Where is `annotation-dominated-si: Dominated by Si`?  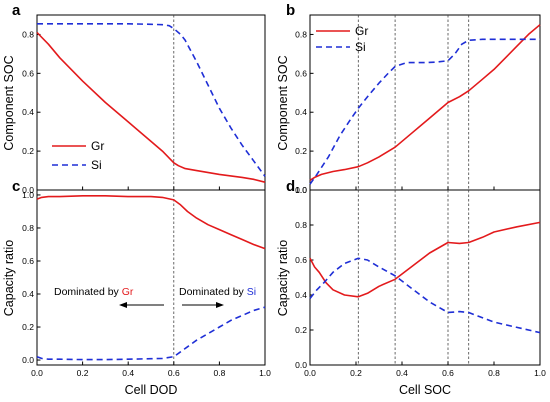
annotation-dominated-si: Dominated by Si is located at coordinates (217, 297).